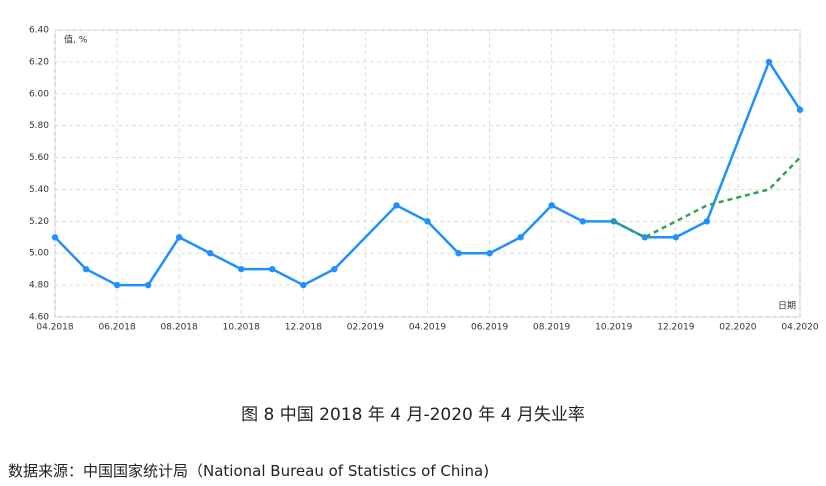 The image size is (826, 486). What do you see at coordinates (54, 328) in the screenshot?
I see `x-tick-label: 04.2018` at bounding box center [54, 328].